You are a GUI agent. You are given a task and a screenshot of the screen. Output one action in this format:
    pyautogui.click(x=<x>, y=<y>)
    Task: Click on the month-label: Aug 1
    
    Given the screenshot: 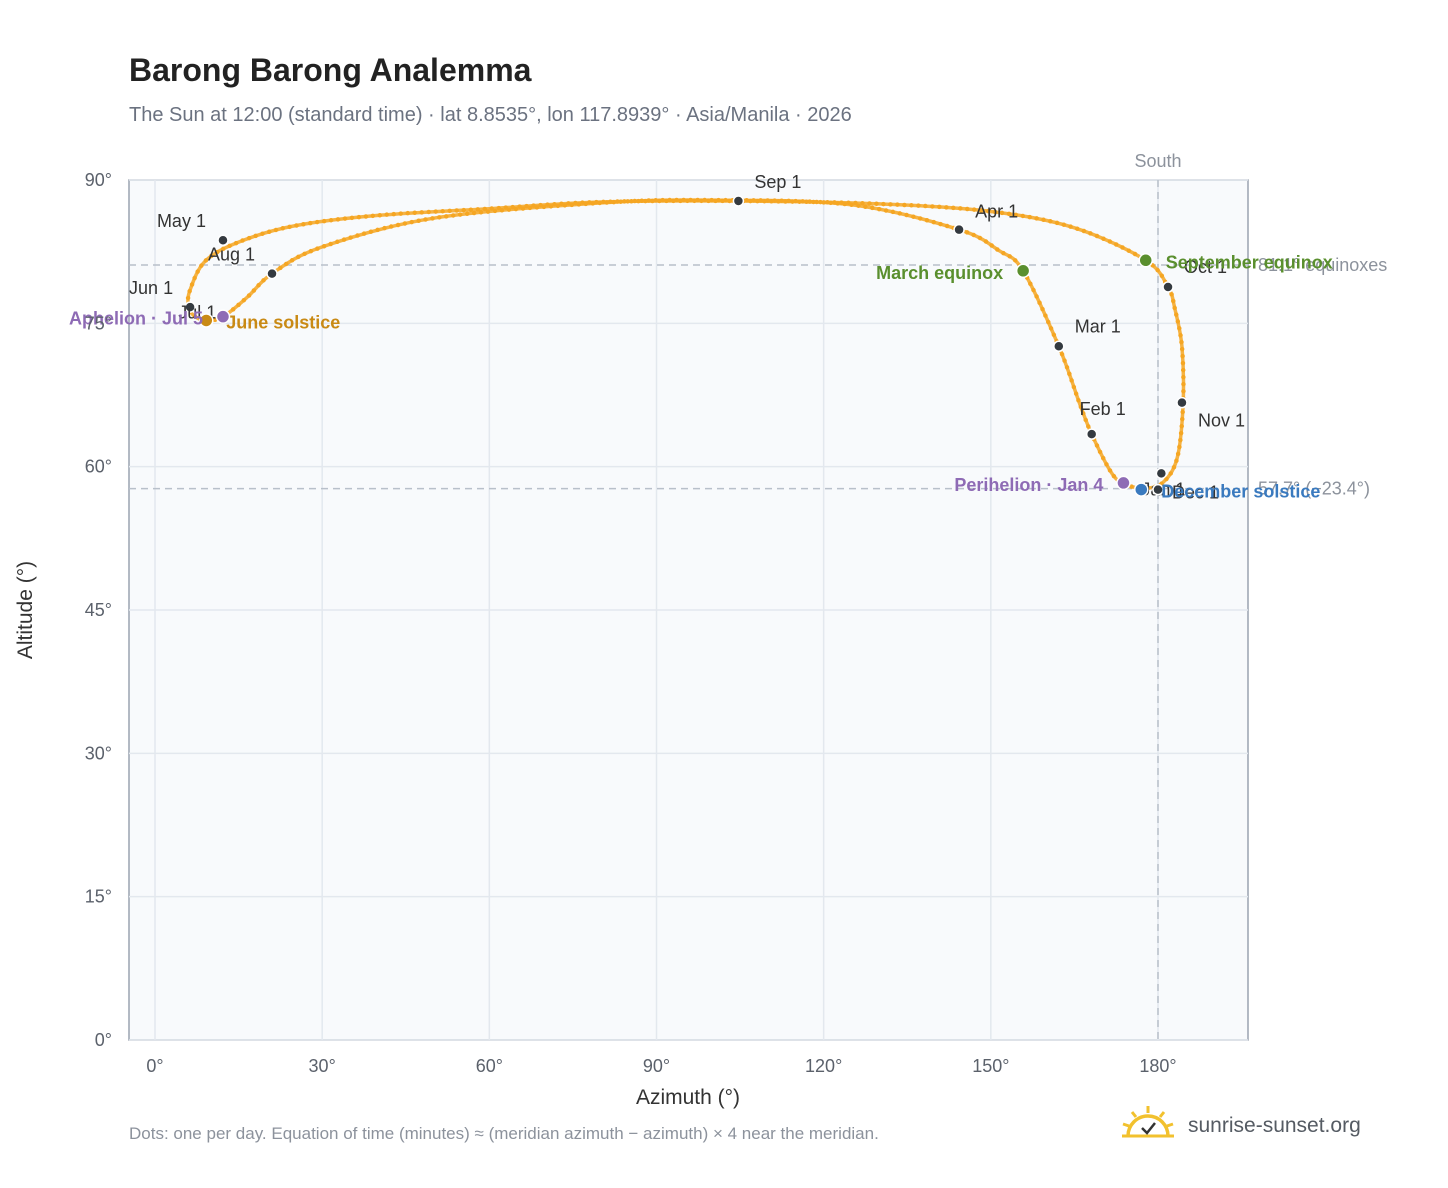 What is the action you would take?
    pyautogui.click(x=231, y=255)
    